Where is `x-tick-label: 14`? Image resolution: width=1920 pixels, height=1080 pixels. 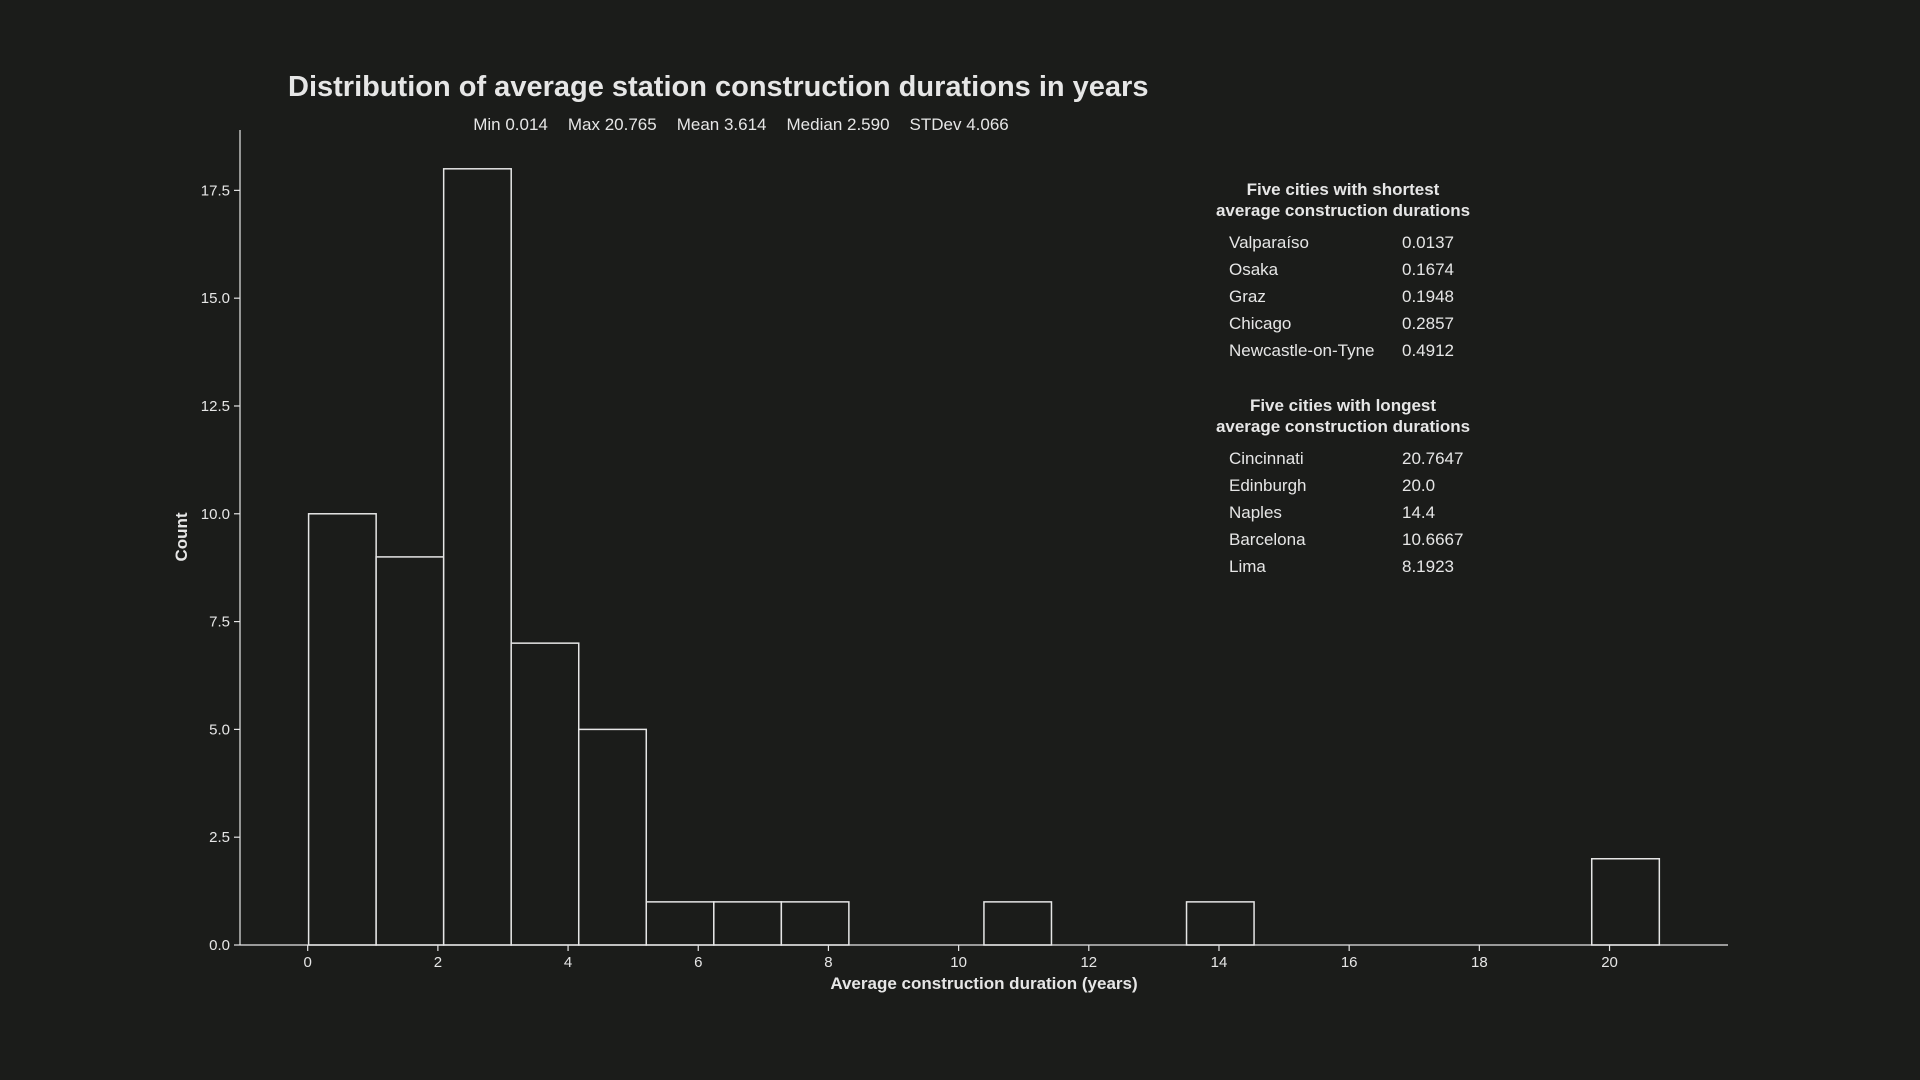 x-tick-label: 14 is located at coordinates (1219, 962).